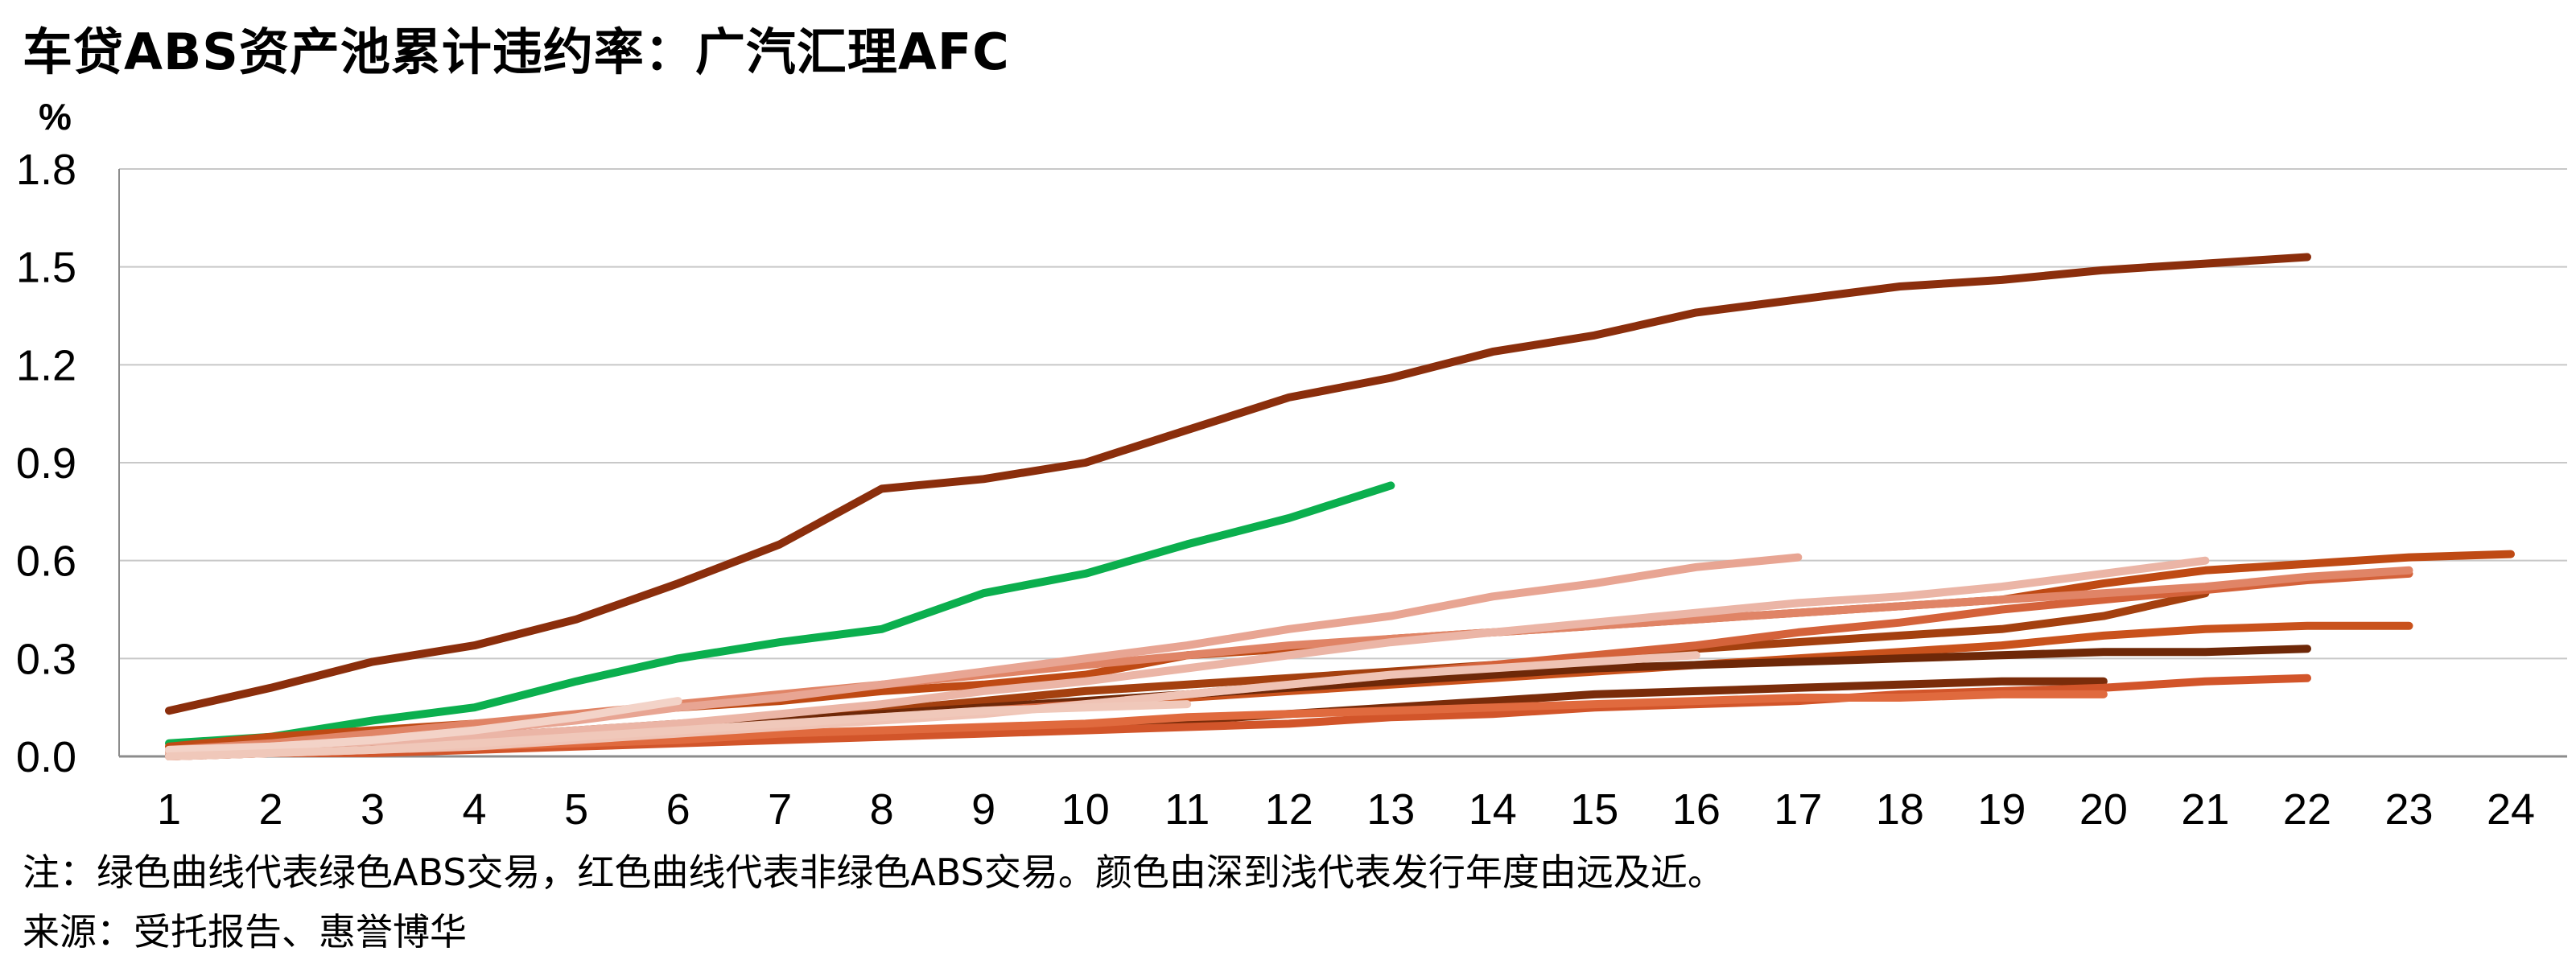 Image resolution: width=2576 pixels, height=964 pixels. I want to click on x-tick-label: 10, so click(1085, 810).